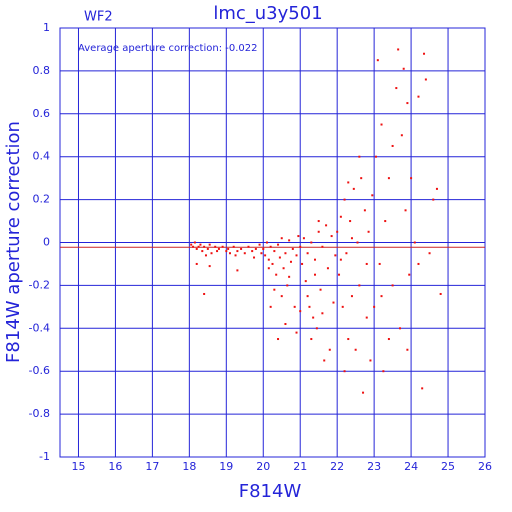 The height and width of the screenshot is (512, 512). Describe the element at coordinates (448, 466) in the screenshot. I see `x-tick-label: 25` at that location.